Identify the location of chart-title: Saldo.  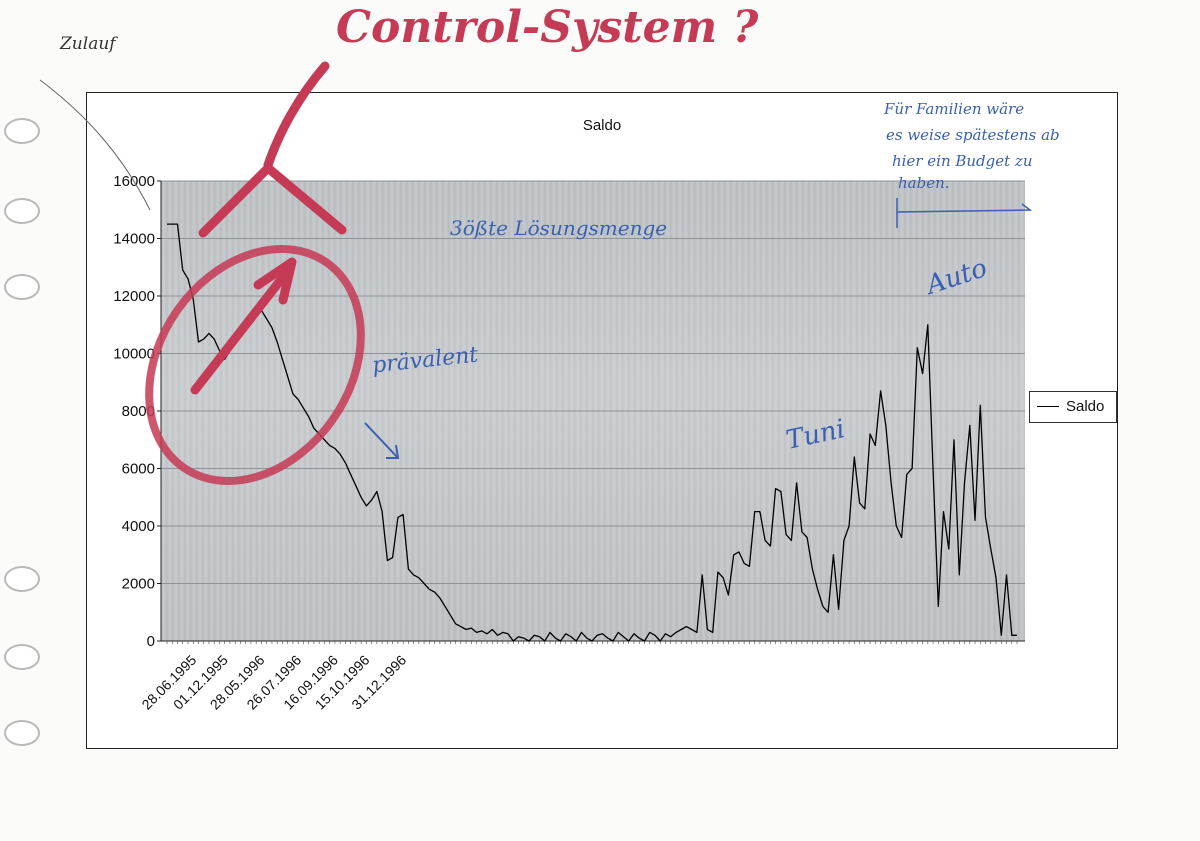
(602, 125).